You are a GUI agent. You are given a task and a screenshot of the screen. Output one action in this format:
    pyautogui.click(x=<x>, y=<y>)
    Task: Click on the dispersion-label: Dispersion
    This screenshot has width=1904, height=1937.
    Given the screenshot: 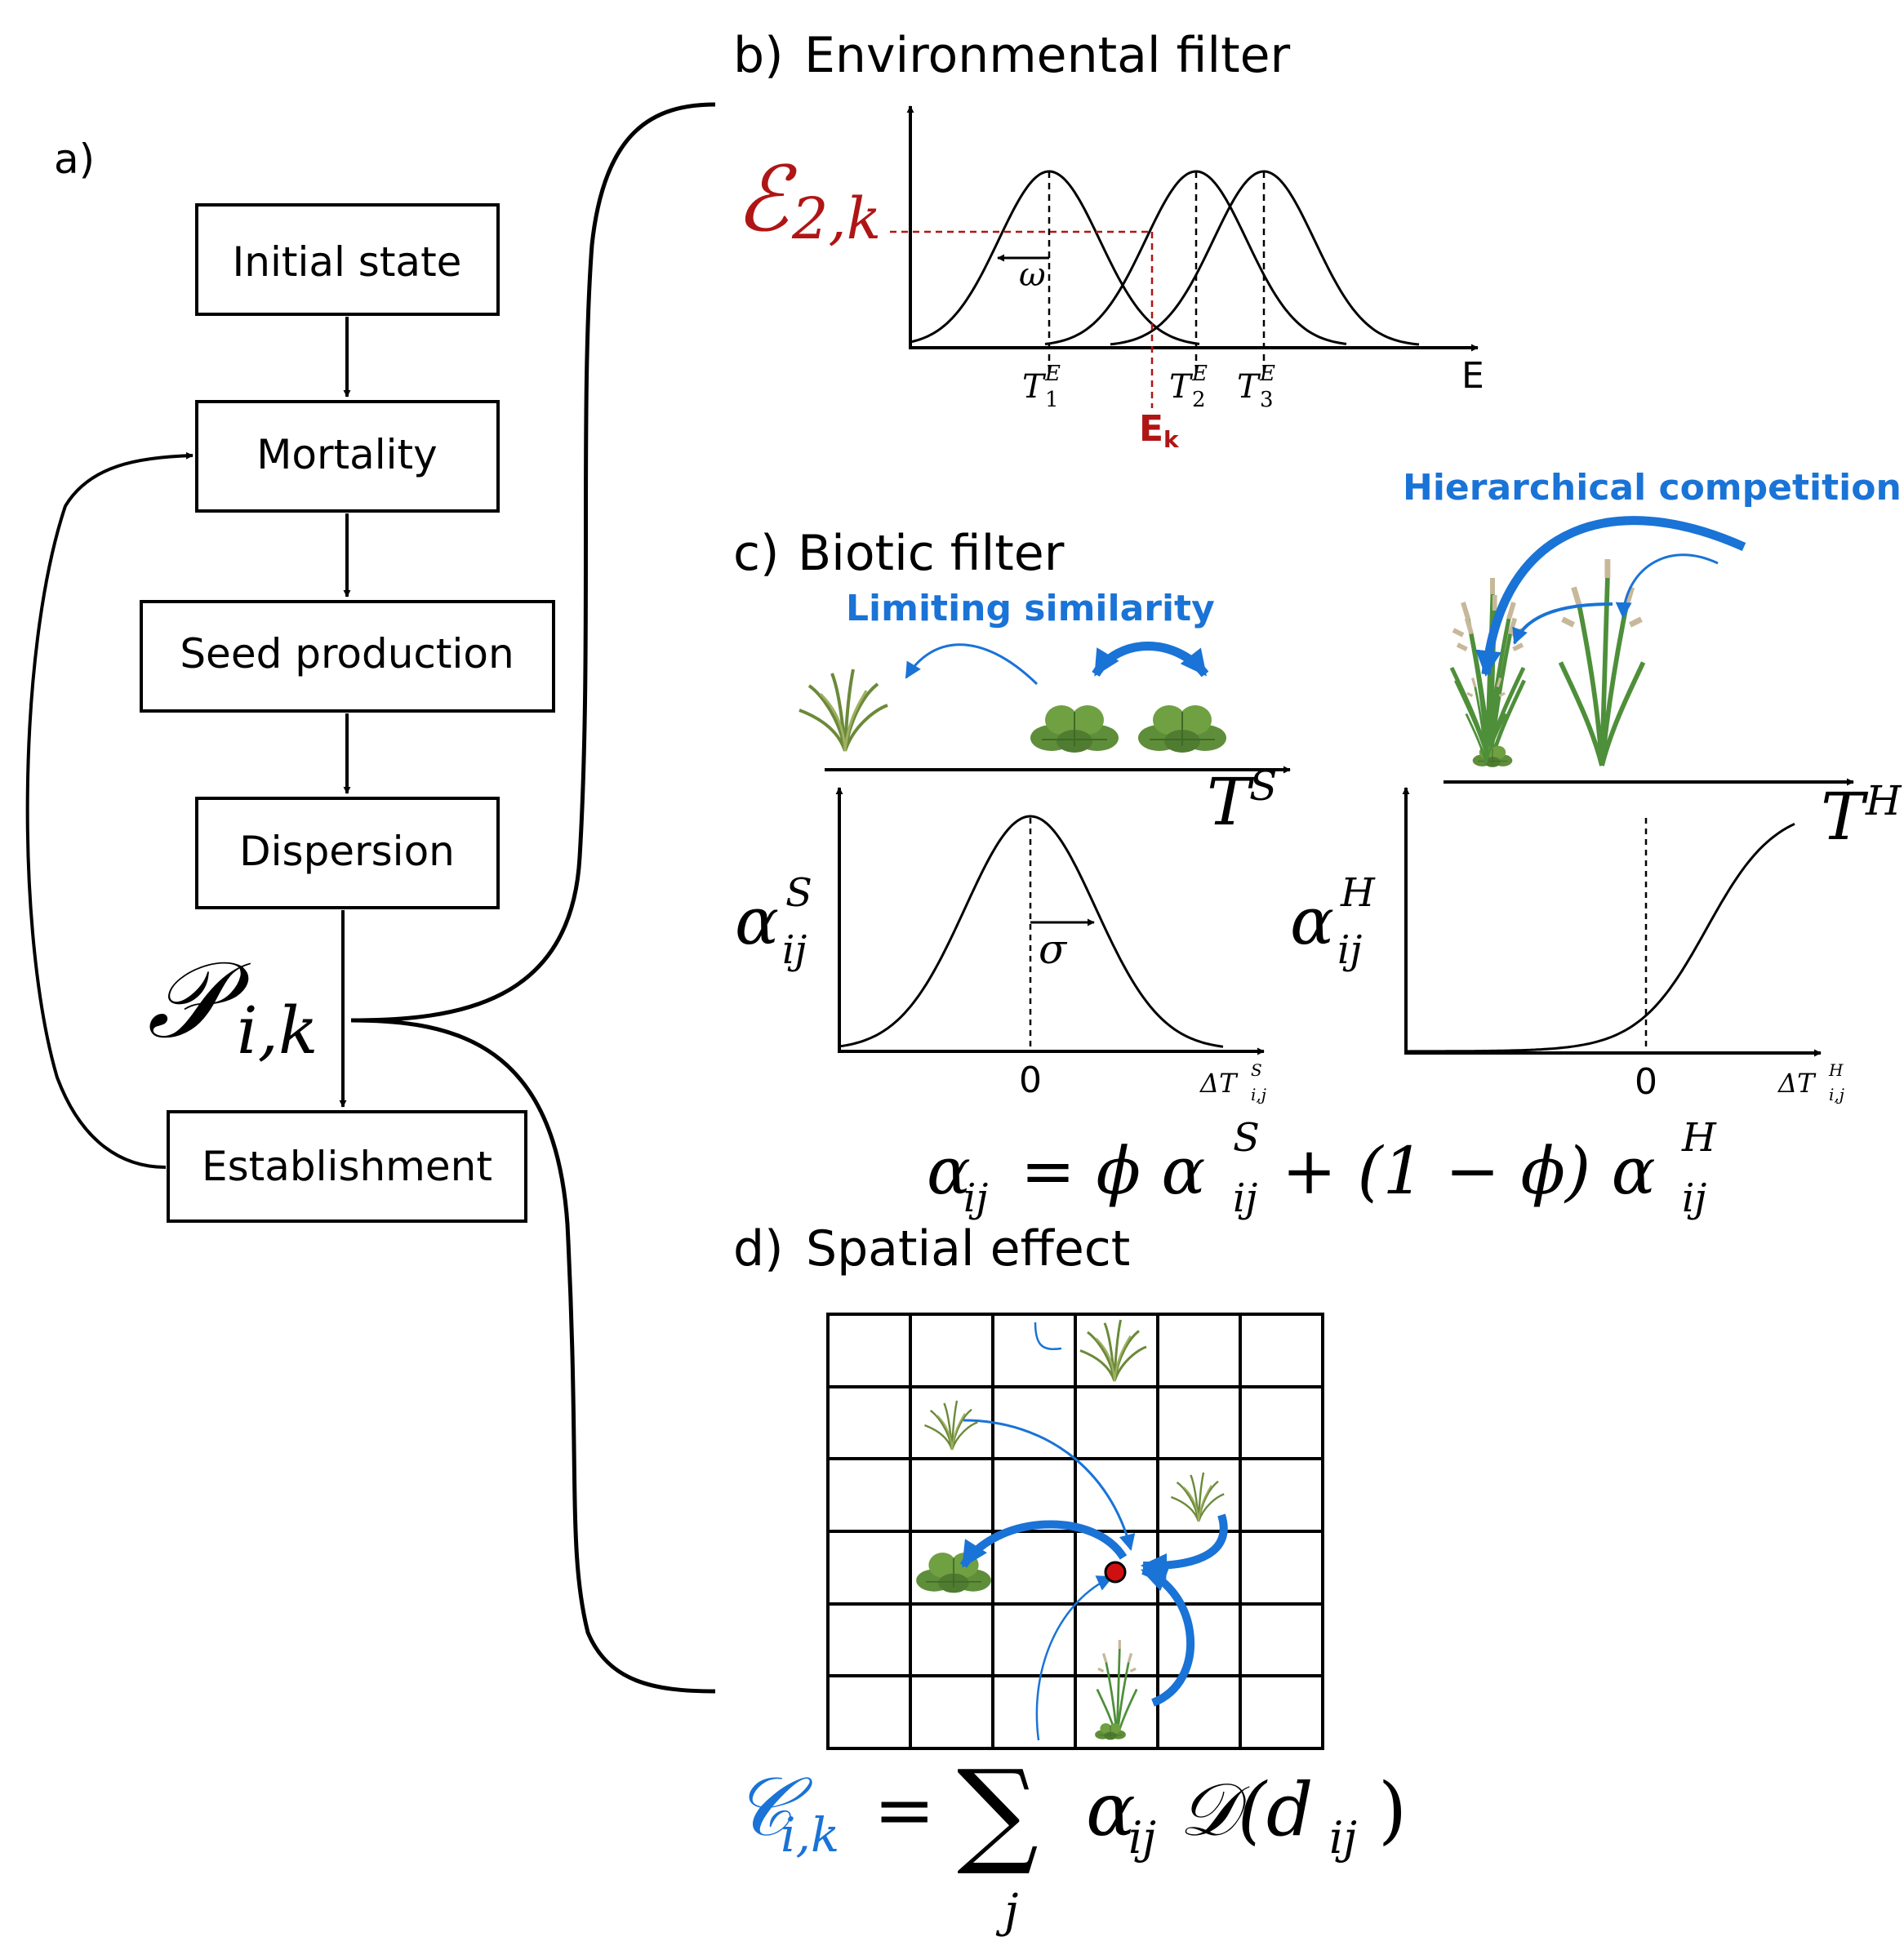 What is the action you would take?
    pyautogui.click(x=347, y=851)
    